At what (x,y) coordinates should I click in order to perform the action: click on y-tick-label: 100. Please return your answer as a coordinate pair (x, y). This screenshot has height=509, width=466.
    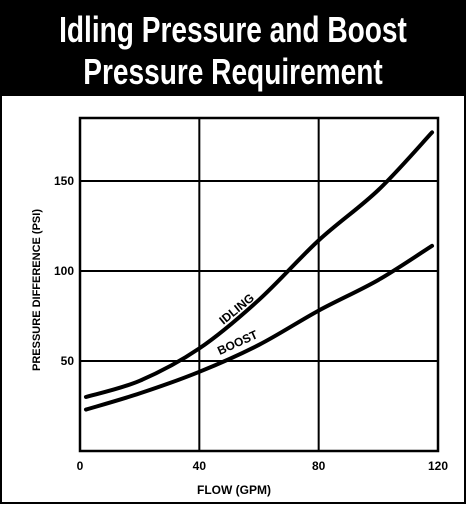
    Looking at the image, I should click on (64, 271).